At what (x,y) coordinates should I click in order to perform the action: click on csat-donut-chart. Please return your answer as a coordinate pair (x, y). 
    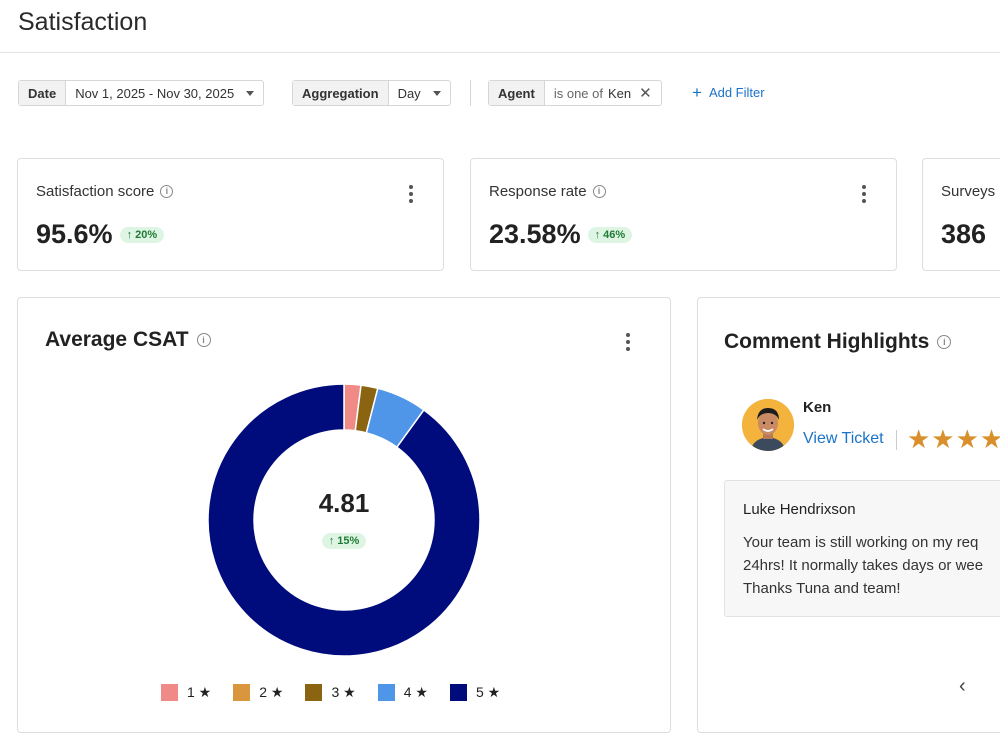
    Looking at the image, I should click on (344, 520).